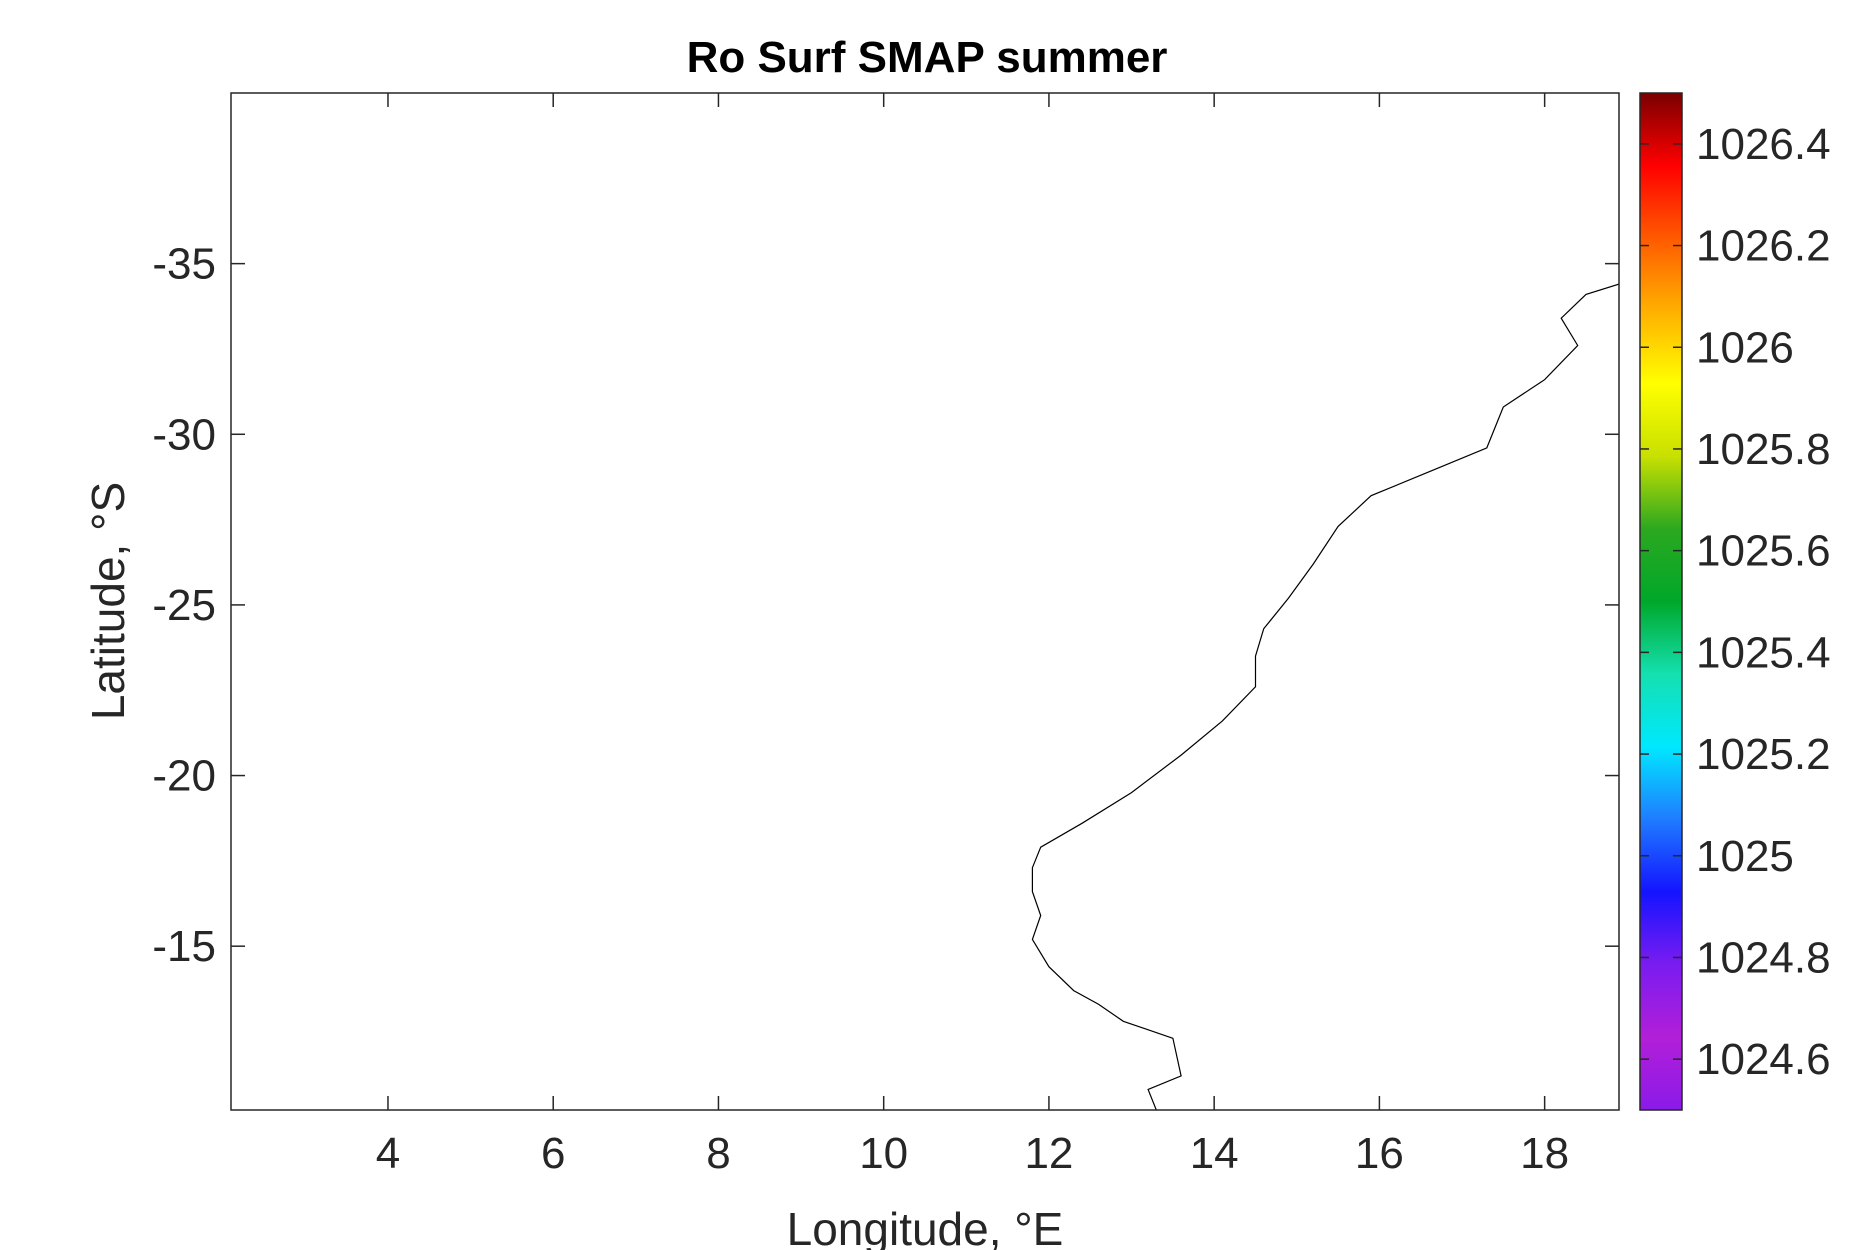 This screenshot has height=1250, width=1875. Describe the element at coordinates (184, 264) in the screenshot. I see `y-tick-label: -35` at that location.